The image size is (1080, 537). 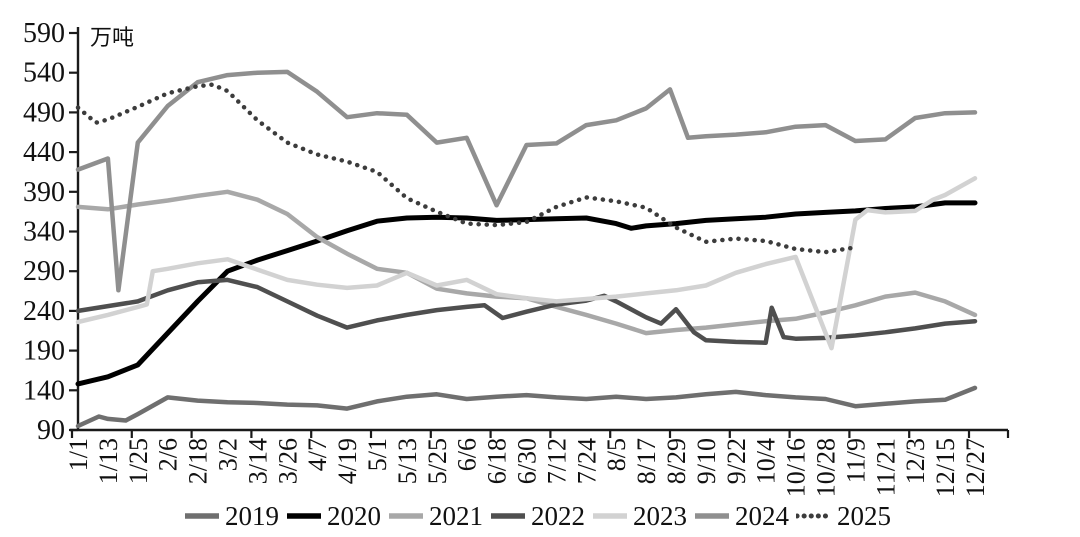 I want to click on x-tick-label: 10/16, so click(x=796, y=467).